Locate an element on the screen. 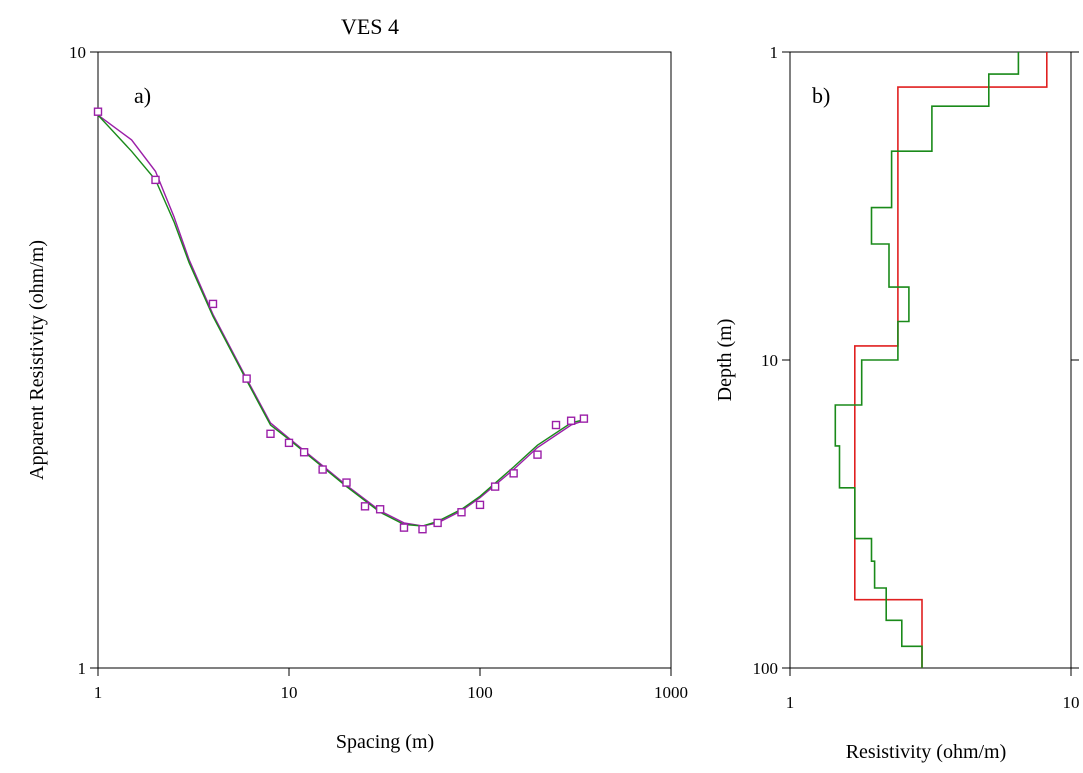 The height and width of the screenshot is (773, 1083). x-tick-label: 100 is located at coordinates (480, 692).